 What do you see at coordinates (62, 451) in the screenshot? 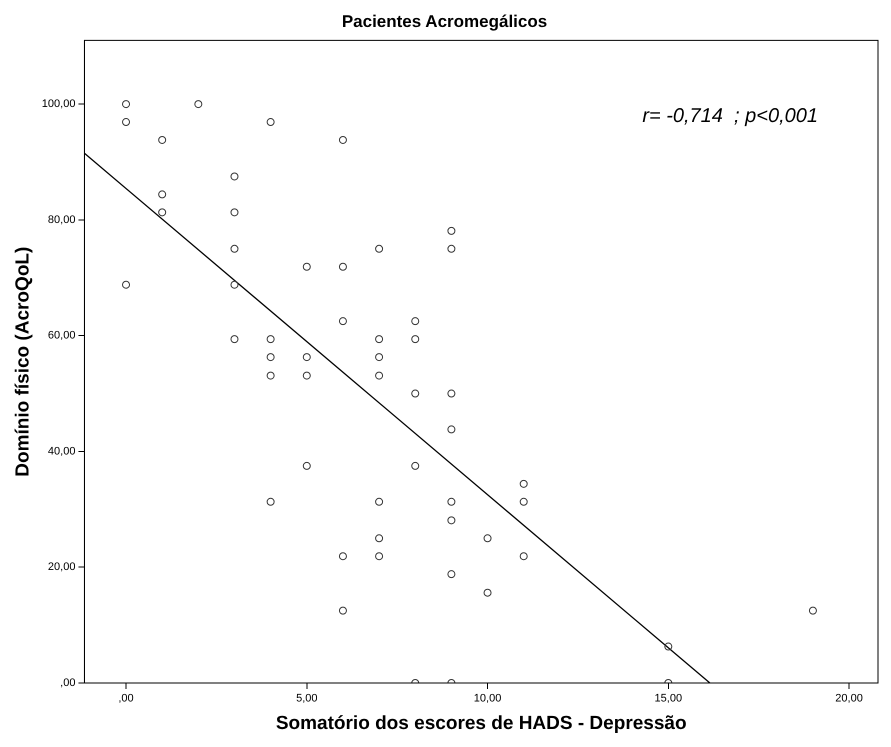
I see `y-tick-label: 40,00` at bounding box center [62, 451].